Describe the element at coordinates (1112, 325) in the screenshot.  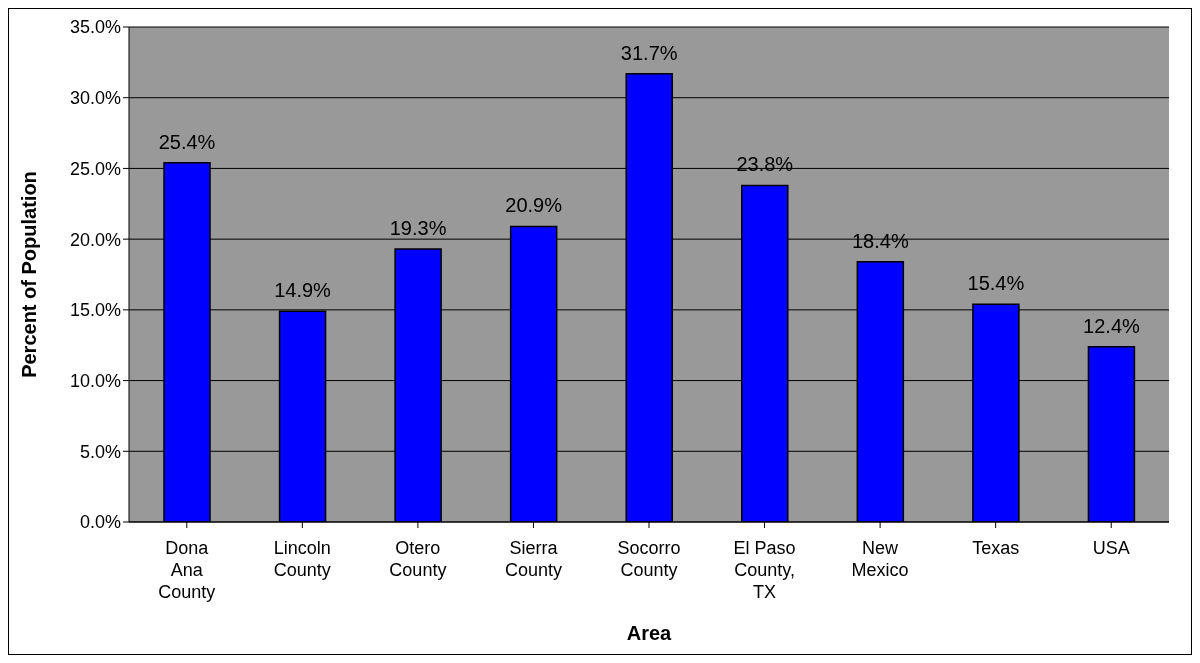
I see `data-label: 12.4%` at that location.